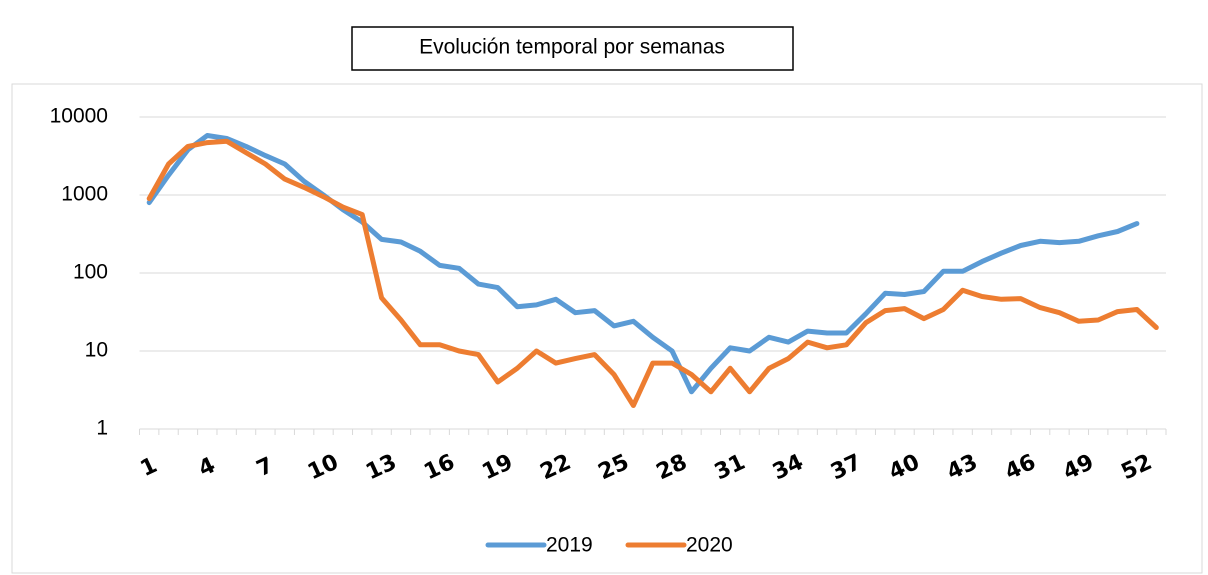 This screenshot has height=575, width=1208. I want to click on x-tick-label: 52, so click(1137, 468).